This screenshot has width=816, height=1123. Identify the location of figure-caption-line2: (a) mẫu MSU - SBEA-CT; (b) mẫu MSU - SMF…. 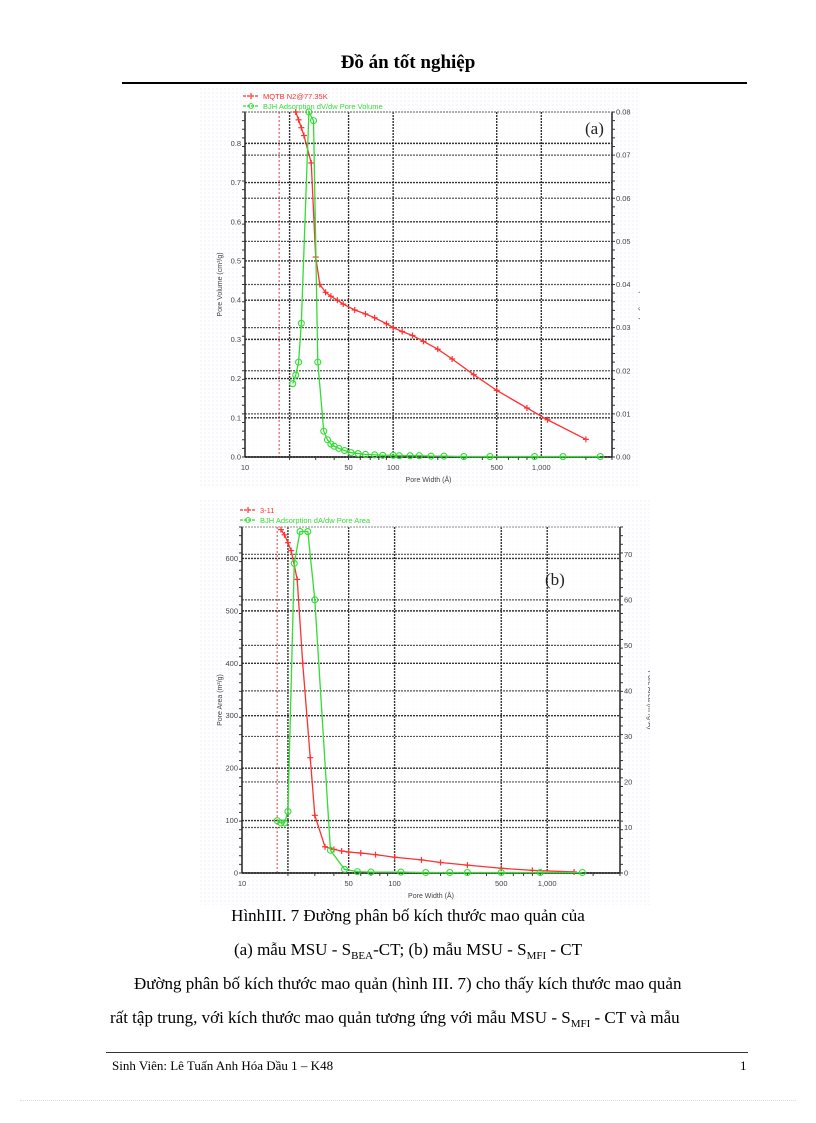
(408, 951).